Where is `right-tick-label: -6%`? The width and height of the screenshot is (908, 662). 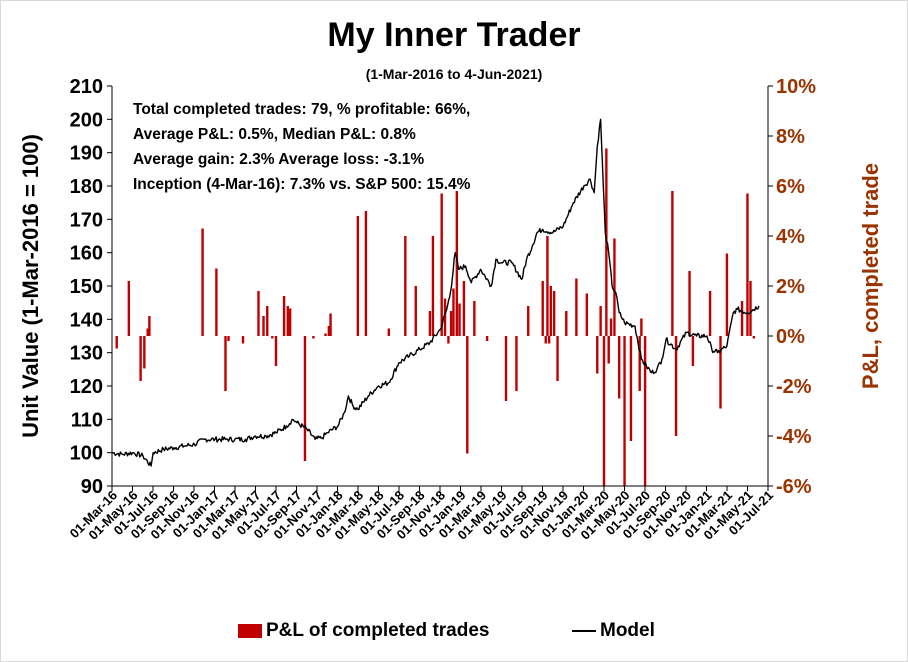 right-tick-label: -6% is located at coordinates (794, 487).